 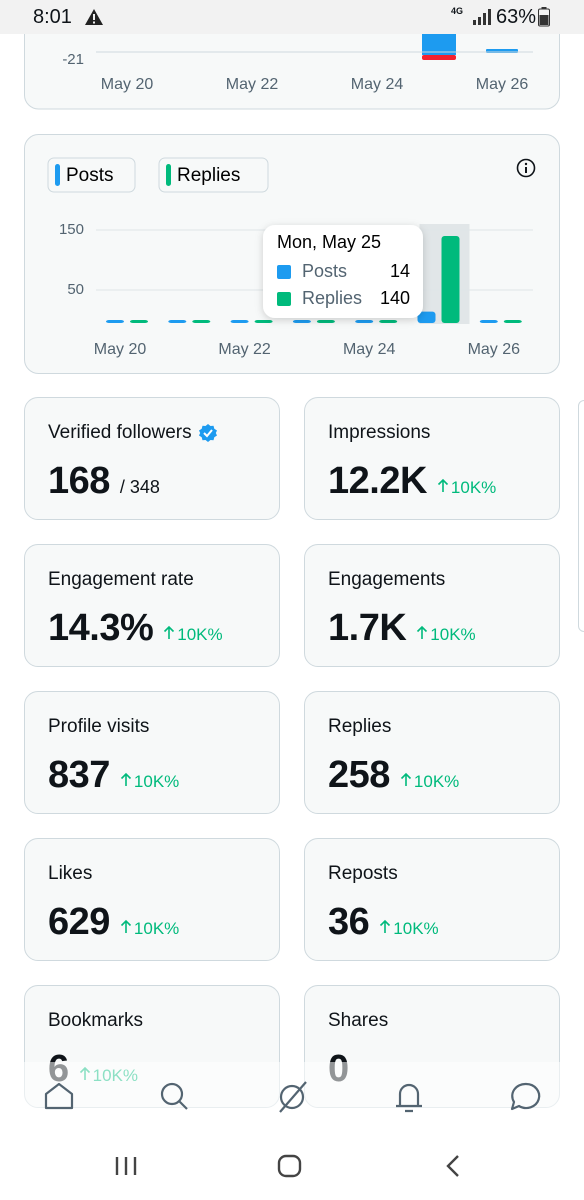 What do you see at coordinates (409, 1098) in the screenshot?
I see `notifications-tab` at bounding box center [409, 1098].